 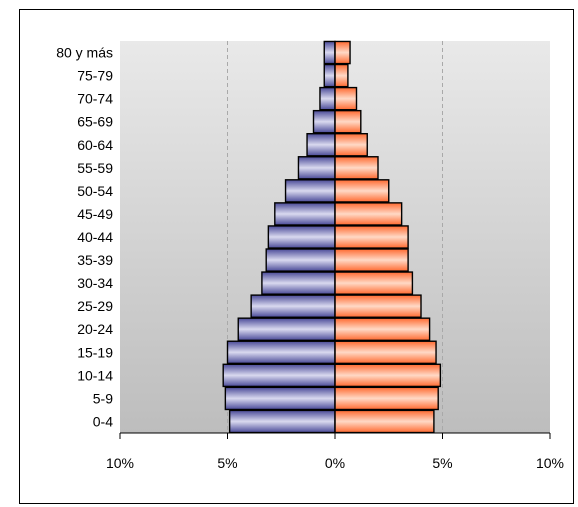 I want to click on y-tick-label: 45-49, so click(x=95, y=214).